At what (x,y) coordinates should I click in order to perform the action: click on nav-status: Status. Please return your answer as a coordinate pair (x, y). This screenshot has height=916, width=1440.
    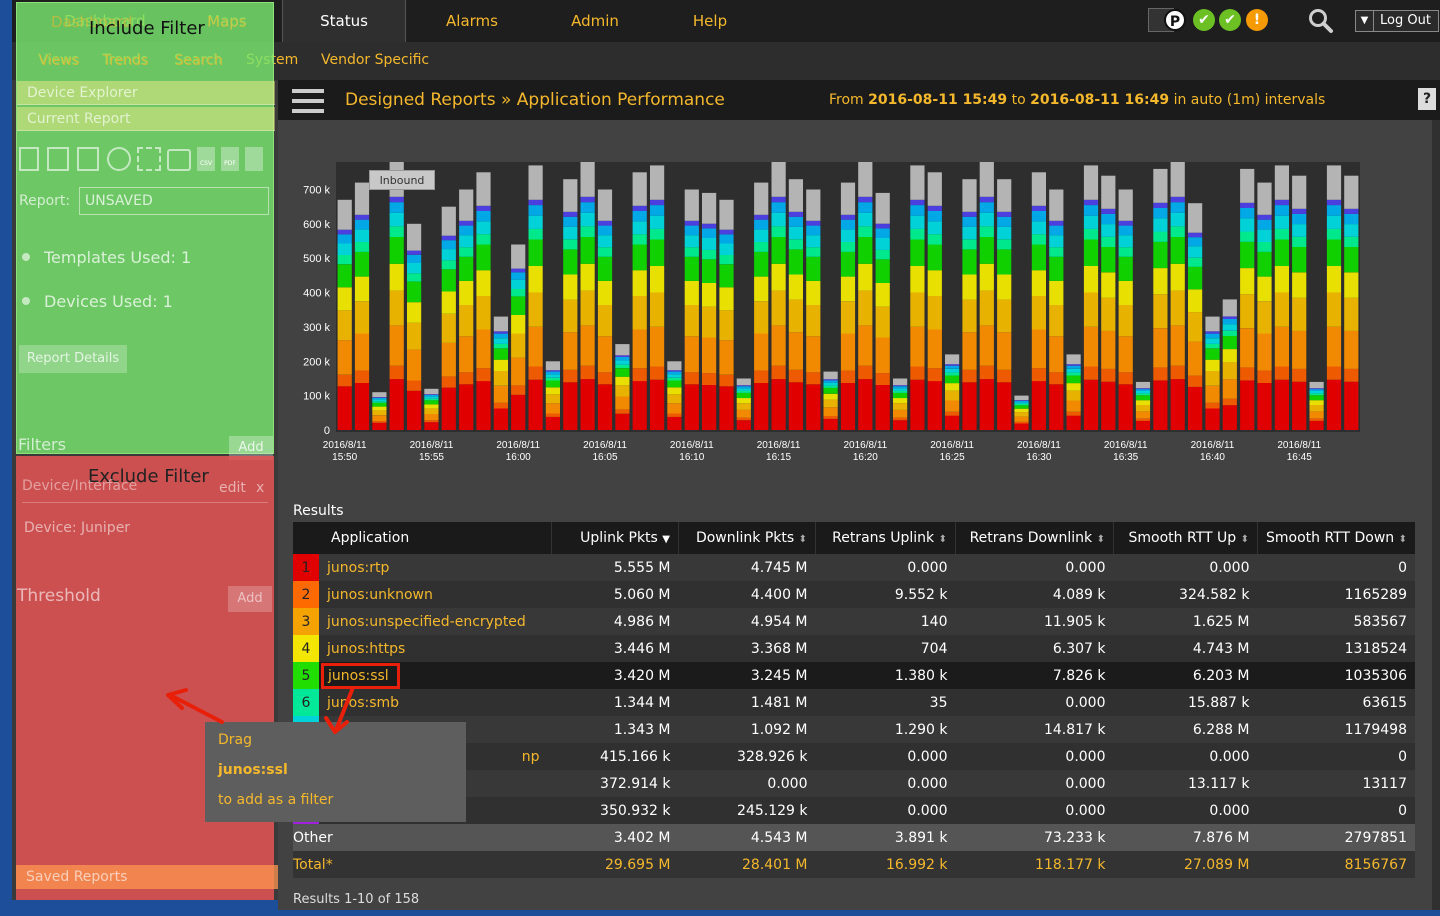
    Looking at the image, I should click on (344, 21).